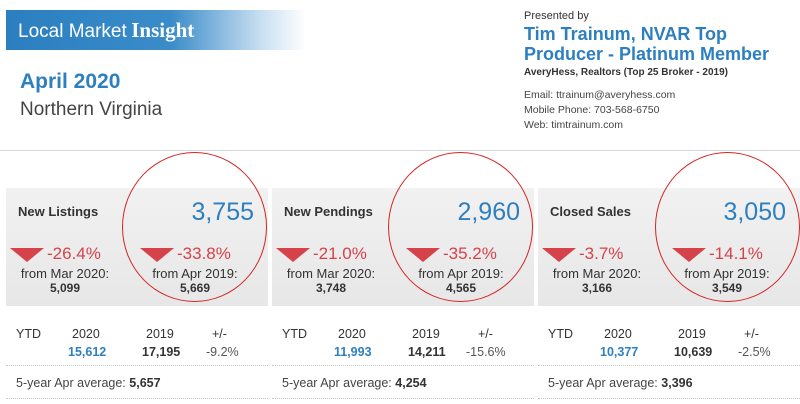 The width and height of the screenshot is (800, 404). I want to click on stat-label: New Listings, so click(58, 211).